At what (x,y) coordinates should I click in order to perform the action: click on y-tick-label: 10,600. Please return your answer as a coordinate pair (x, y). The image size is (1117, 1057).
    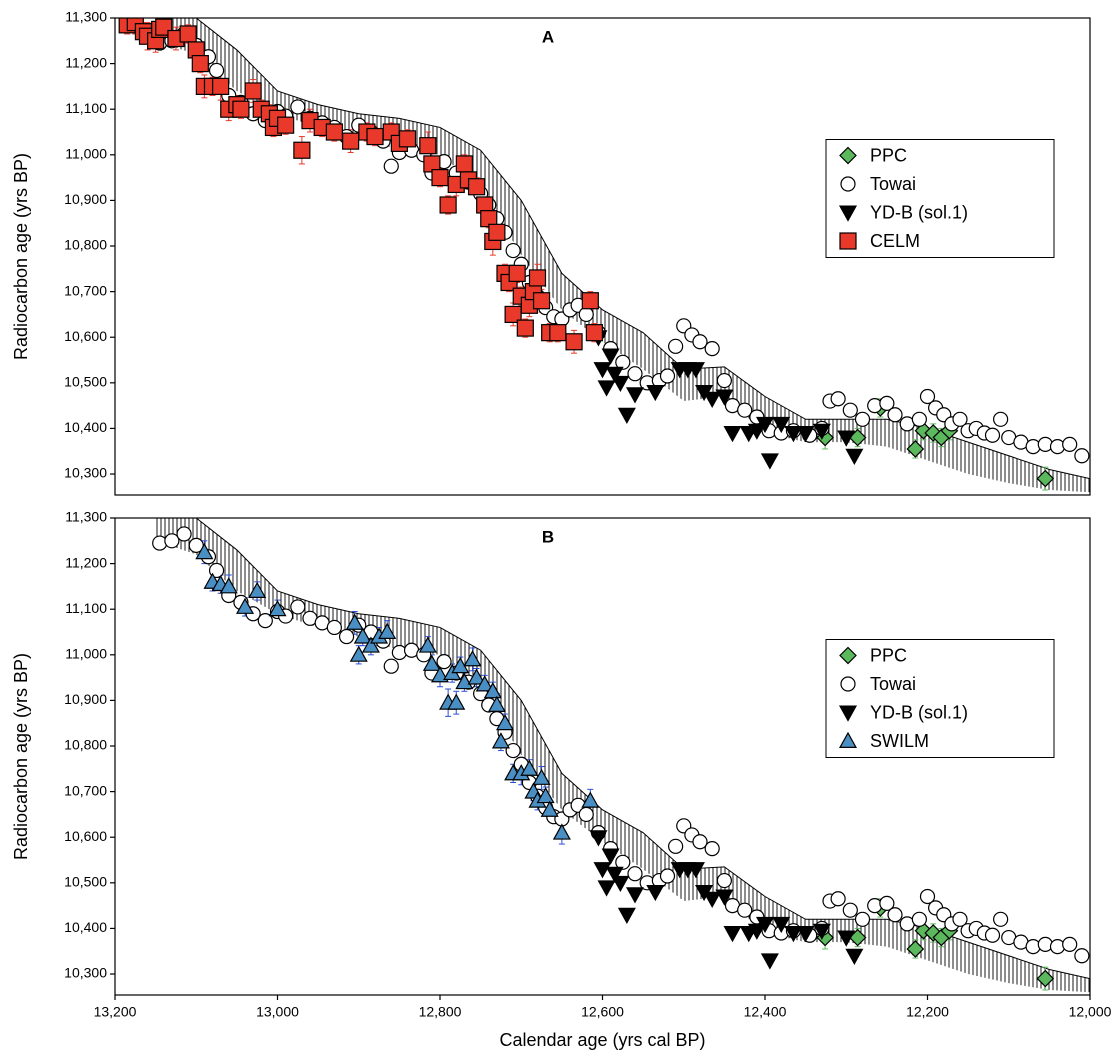
    Looking at the image, I should click on (85, 336).